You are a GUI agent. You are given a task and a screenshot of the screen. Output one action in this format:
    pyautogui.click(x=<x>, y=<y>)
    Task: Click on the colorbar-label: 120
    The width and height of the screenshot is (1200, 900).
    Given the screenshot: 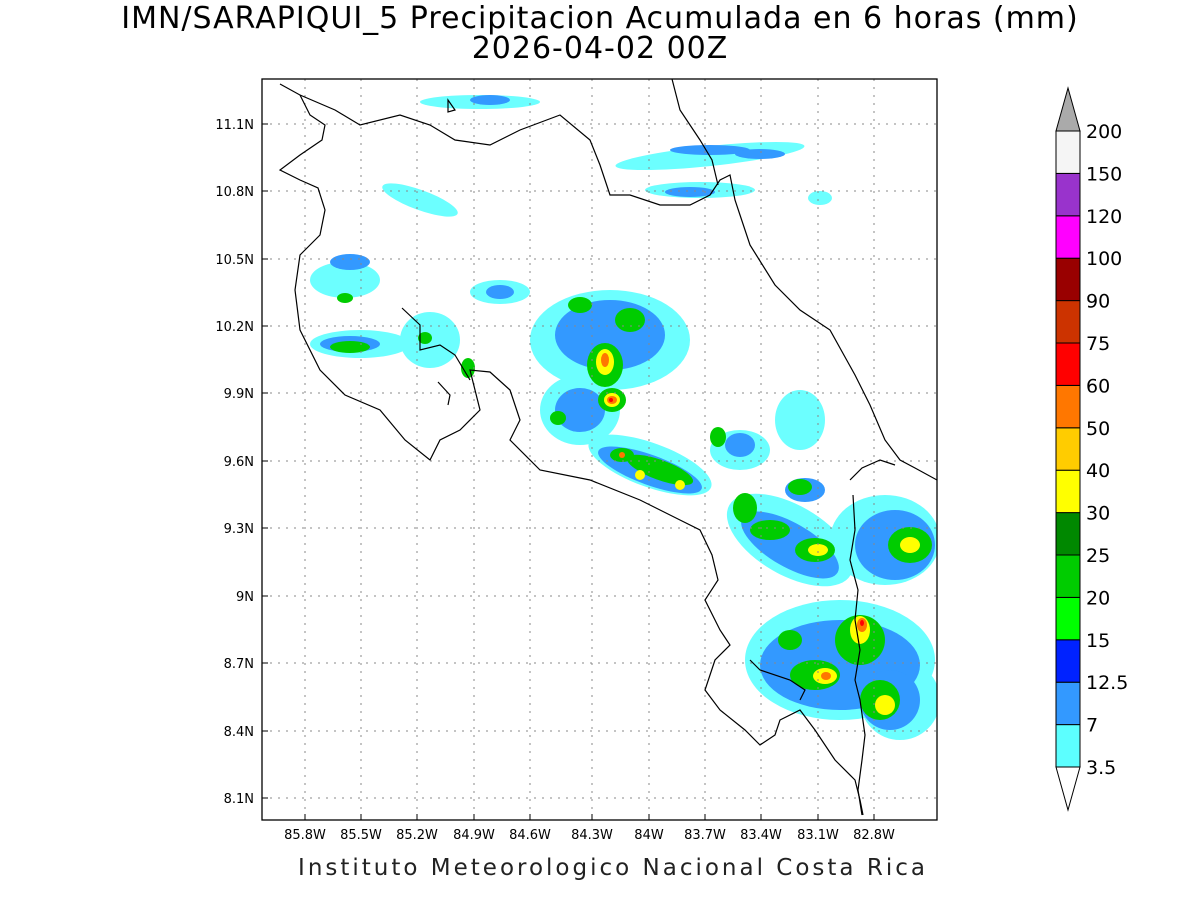 What is the action you would take?
    pyautogui.click(x=1104, y=217)
    